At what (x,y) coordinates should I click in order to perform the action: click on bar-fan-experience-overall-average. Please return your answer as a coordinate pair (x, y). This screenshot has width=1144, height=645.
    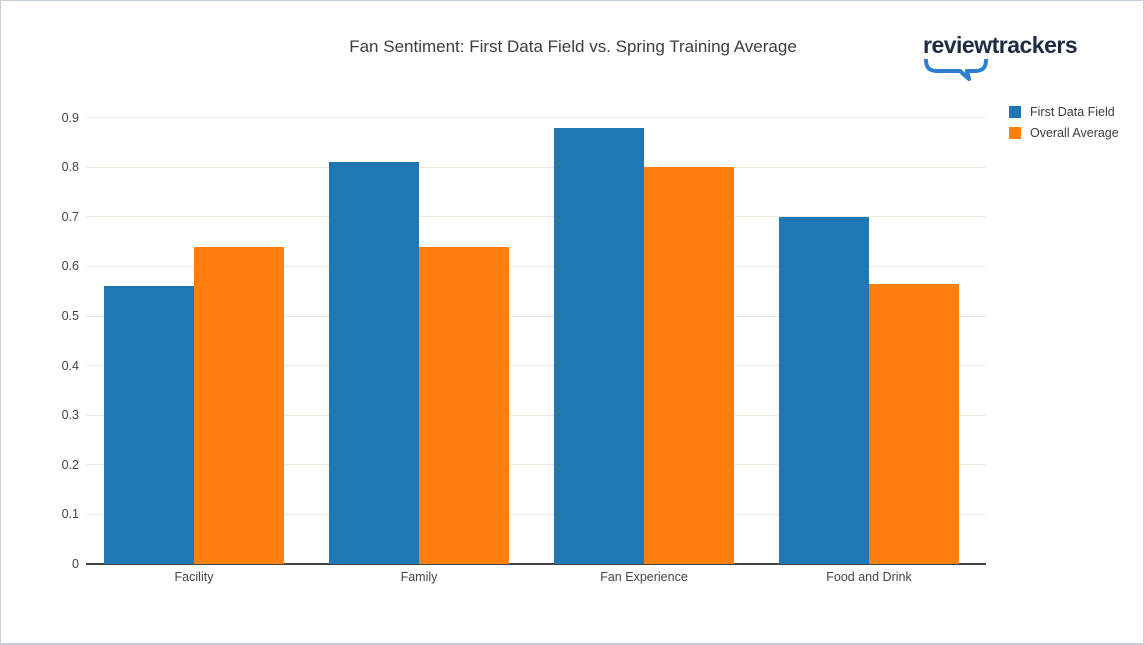
    Looking at the image, I should click on (689, 365).